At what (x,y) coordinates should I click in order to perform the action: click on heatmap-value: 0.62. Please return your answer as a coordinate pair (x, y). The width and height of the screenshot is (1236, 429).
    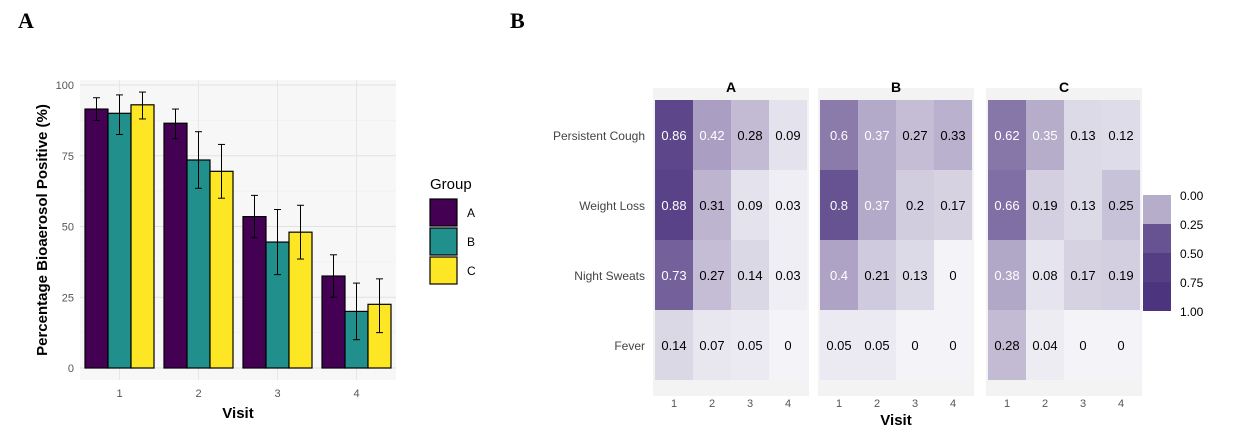
    Looking at the image, I should click on (1006, 135).